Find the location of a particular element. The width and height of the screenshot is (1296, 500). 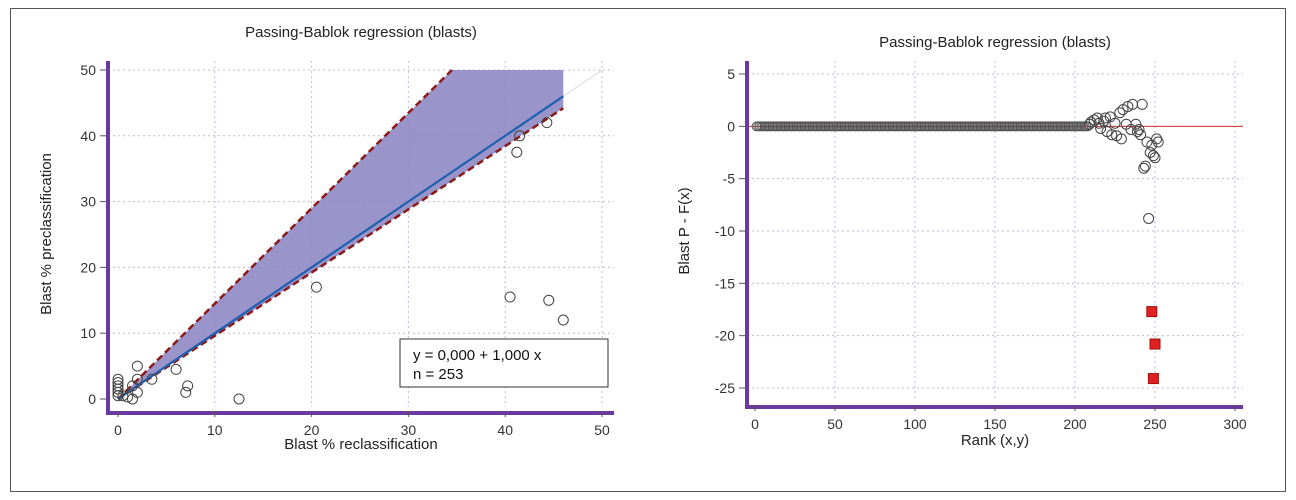

x-tick-label: 150 is located at coordinates (995, 424).